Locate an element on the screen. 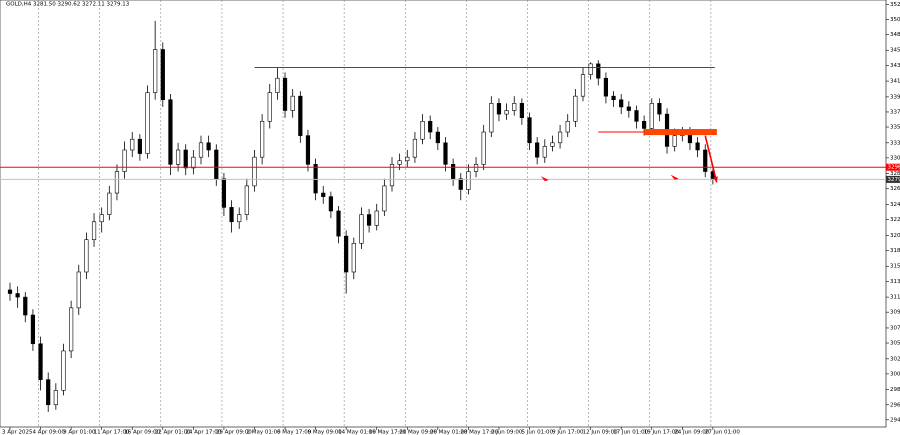 The width and height of the screenshot is (900, 435). y-tick-label: 3459 is located at coordinates (895, 51).